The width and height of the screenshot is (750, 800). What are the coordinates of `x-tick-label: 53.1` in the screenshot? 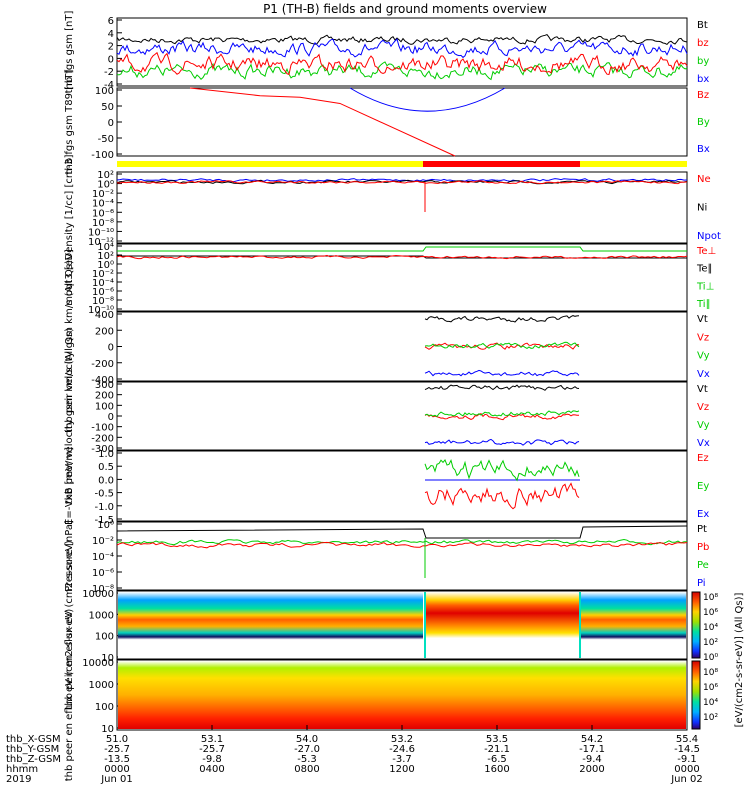 It's located at (212, 739).